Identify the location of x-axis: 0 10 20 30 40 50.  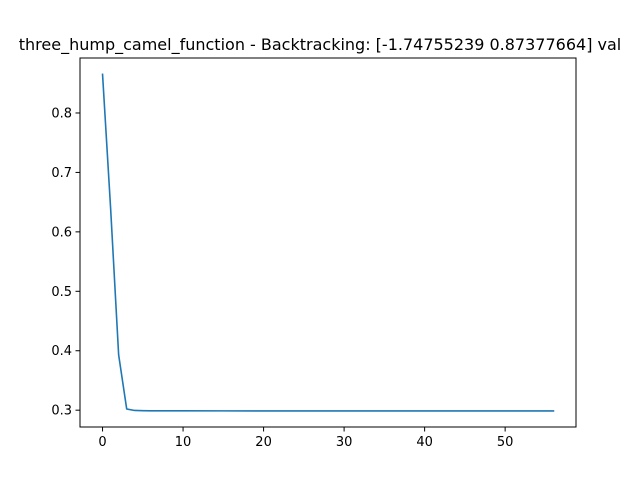
(305, 438).